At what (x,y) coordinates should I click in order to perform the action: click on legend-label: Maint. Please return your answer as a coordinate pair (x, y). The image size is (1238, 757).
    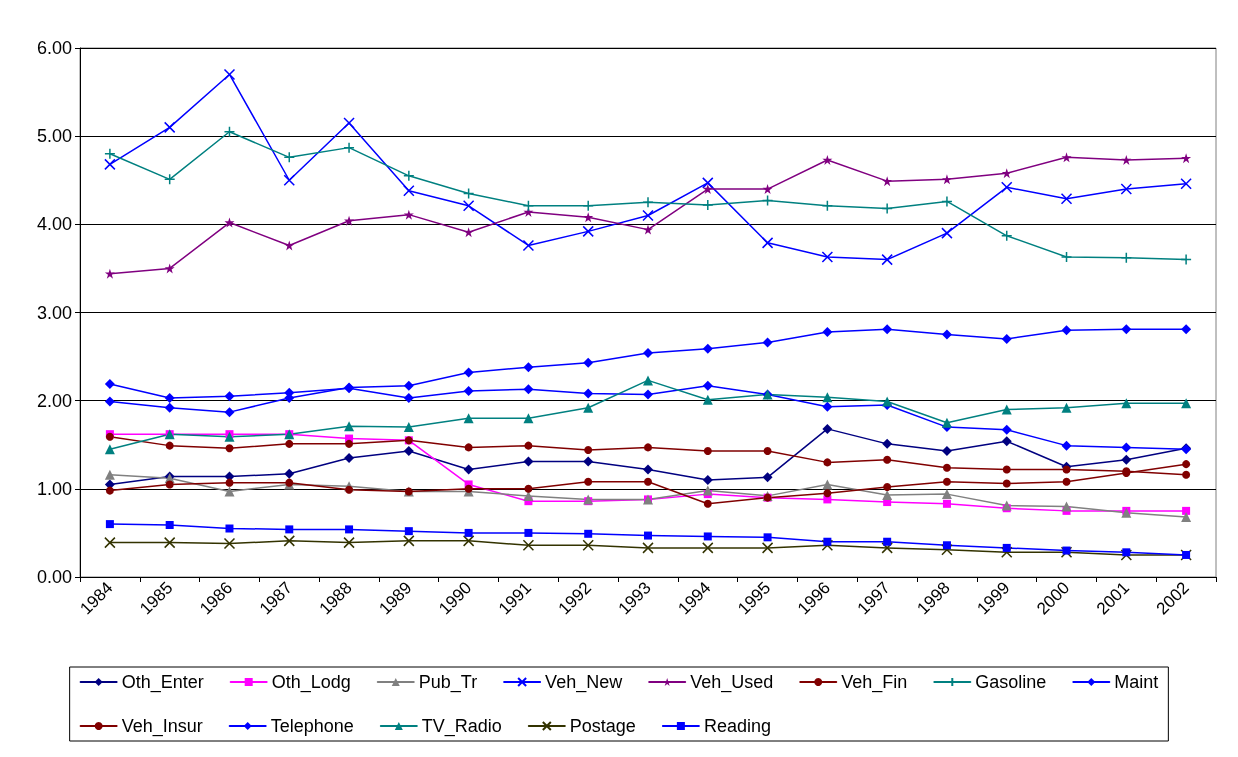
    Looking at the image, I should click on (1136, 682).